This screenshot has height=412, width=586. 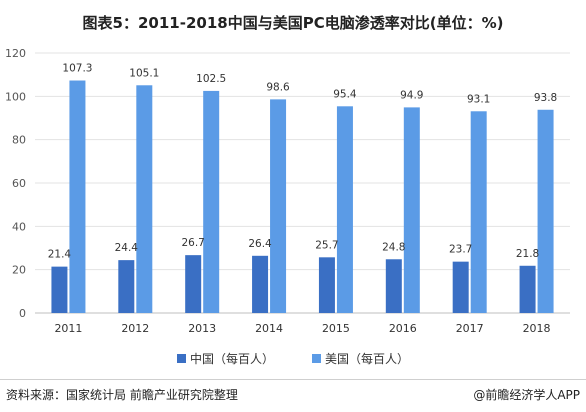 I want to click on footer-divider, so click(x=293, y=379).